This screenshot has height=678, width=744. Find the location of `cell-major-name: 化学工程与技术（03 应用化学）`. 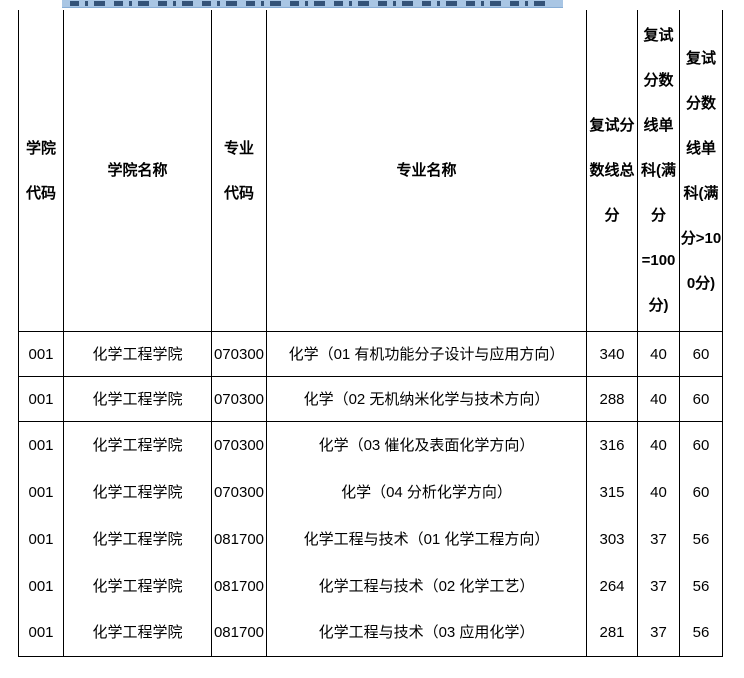

cell-major-name: 化学工程与技术（03 应用化学） is located at coordinates (426, 633).